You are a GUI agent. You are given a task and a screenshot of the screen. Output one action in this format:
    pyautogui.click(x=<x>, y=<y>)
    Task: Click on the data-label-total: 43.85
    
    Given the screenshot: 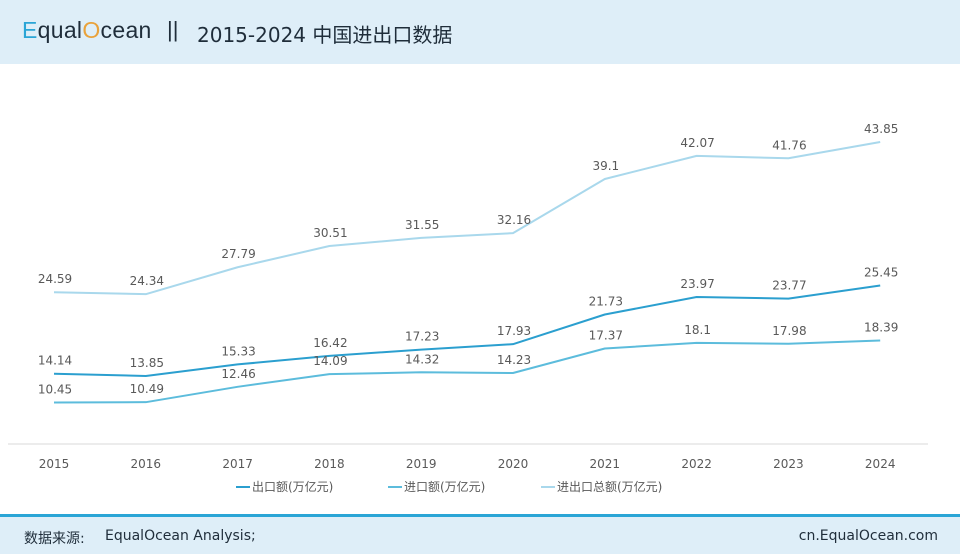 What is the action you would take?
    pyautogui.click(x=881, y=129)
    